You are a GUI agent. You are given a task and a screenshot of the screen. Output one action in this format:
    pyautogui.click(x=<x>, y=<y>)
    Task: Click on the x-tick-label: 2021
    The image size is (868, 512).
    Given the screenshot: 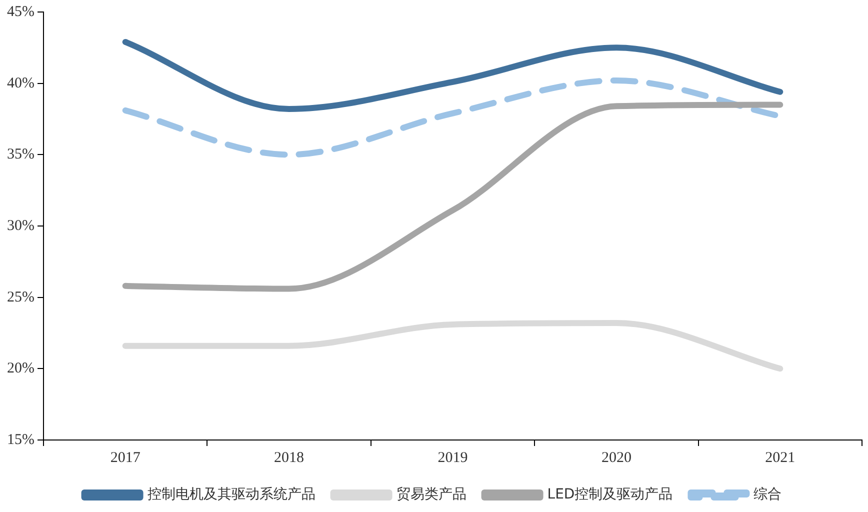 What is the action you would take?
    pyautogui.click(x=780, y=458)
    